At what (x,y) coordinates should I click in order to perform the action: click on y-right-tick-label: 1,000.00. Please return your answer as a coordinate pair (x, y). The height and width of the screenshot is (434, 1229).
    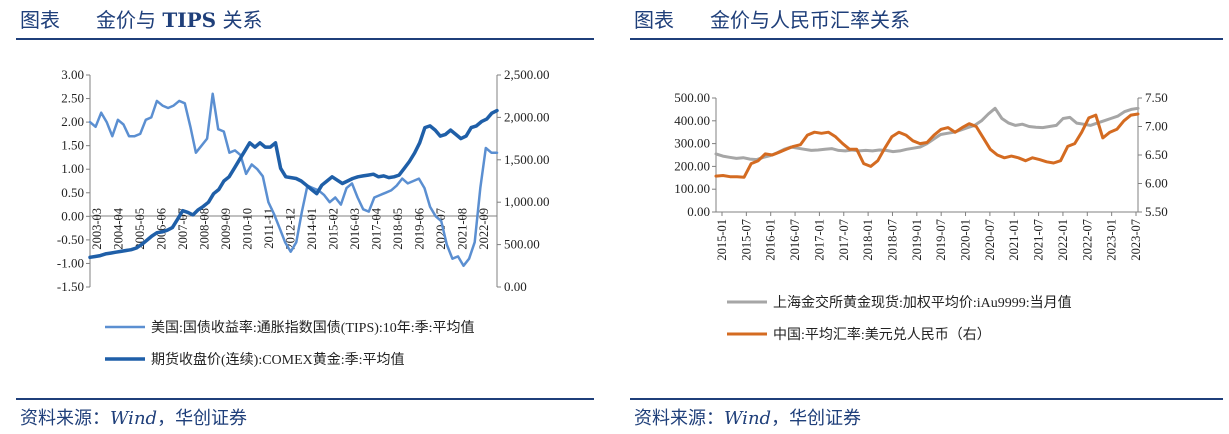
    Looking at the image, I should click on (527, 201).